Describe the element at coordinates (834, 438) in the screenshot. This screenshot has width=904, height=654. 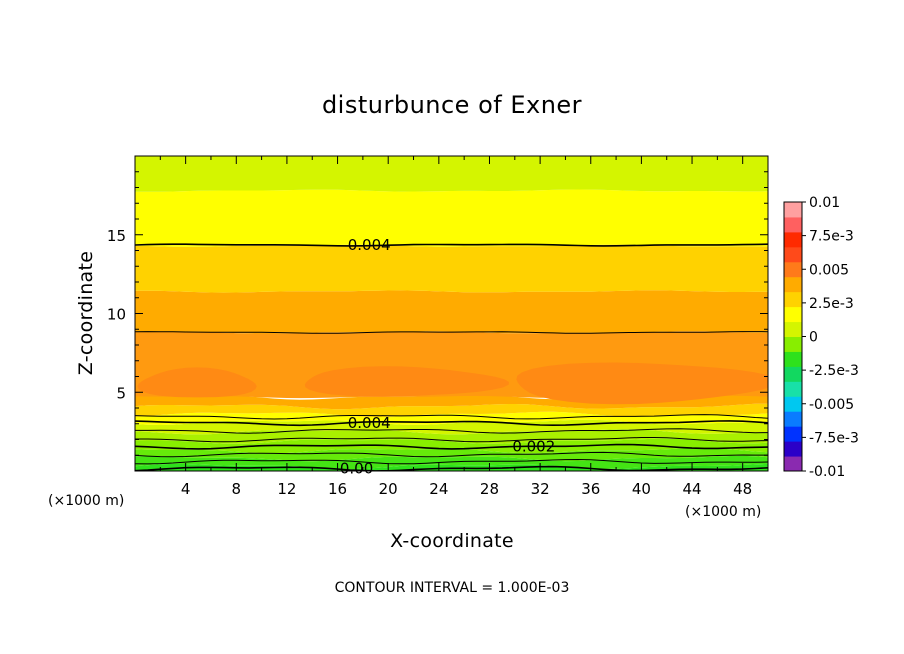
I see `colorbar-tick-label: -7.5e-3` at that location.